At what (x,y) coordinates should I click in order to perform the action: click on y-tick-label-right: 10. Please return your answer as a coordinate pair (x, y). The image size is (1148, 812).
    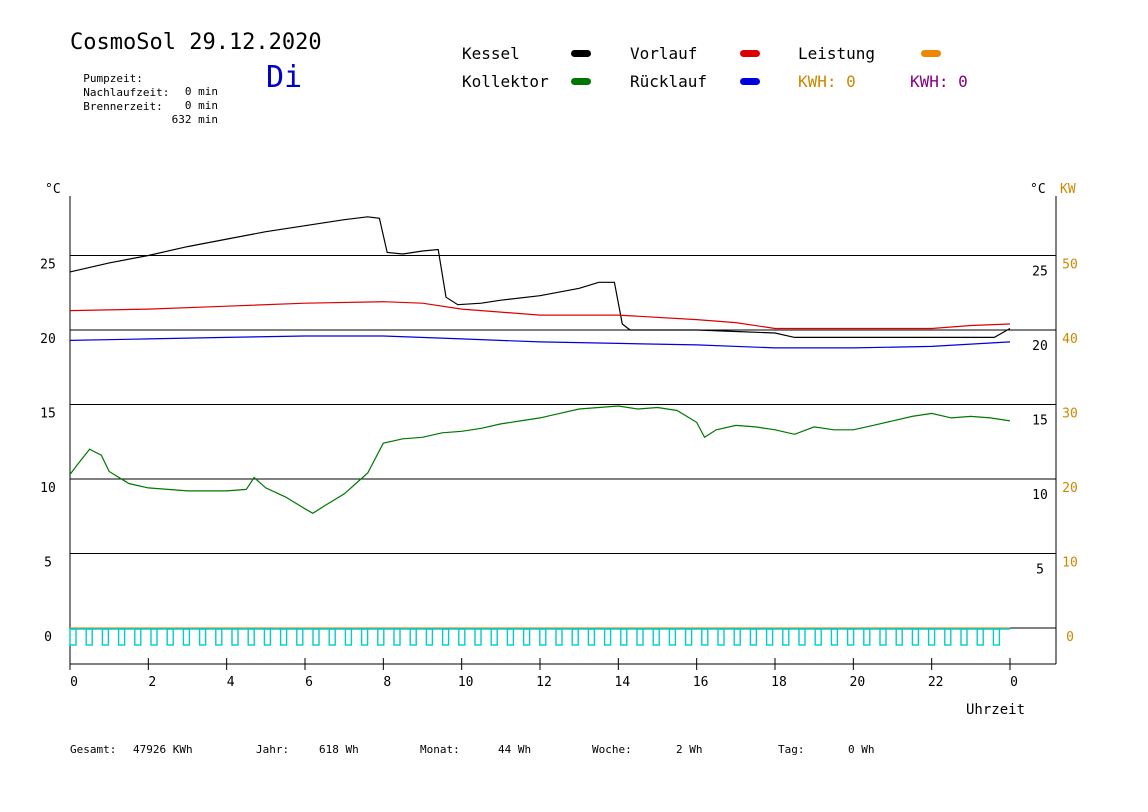
    Looking at the image, I should click on (1040, 495).